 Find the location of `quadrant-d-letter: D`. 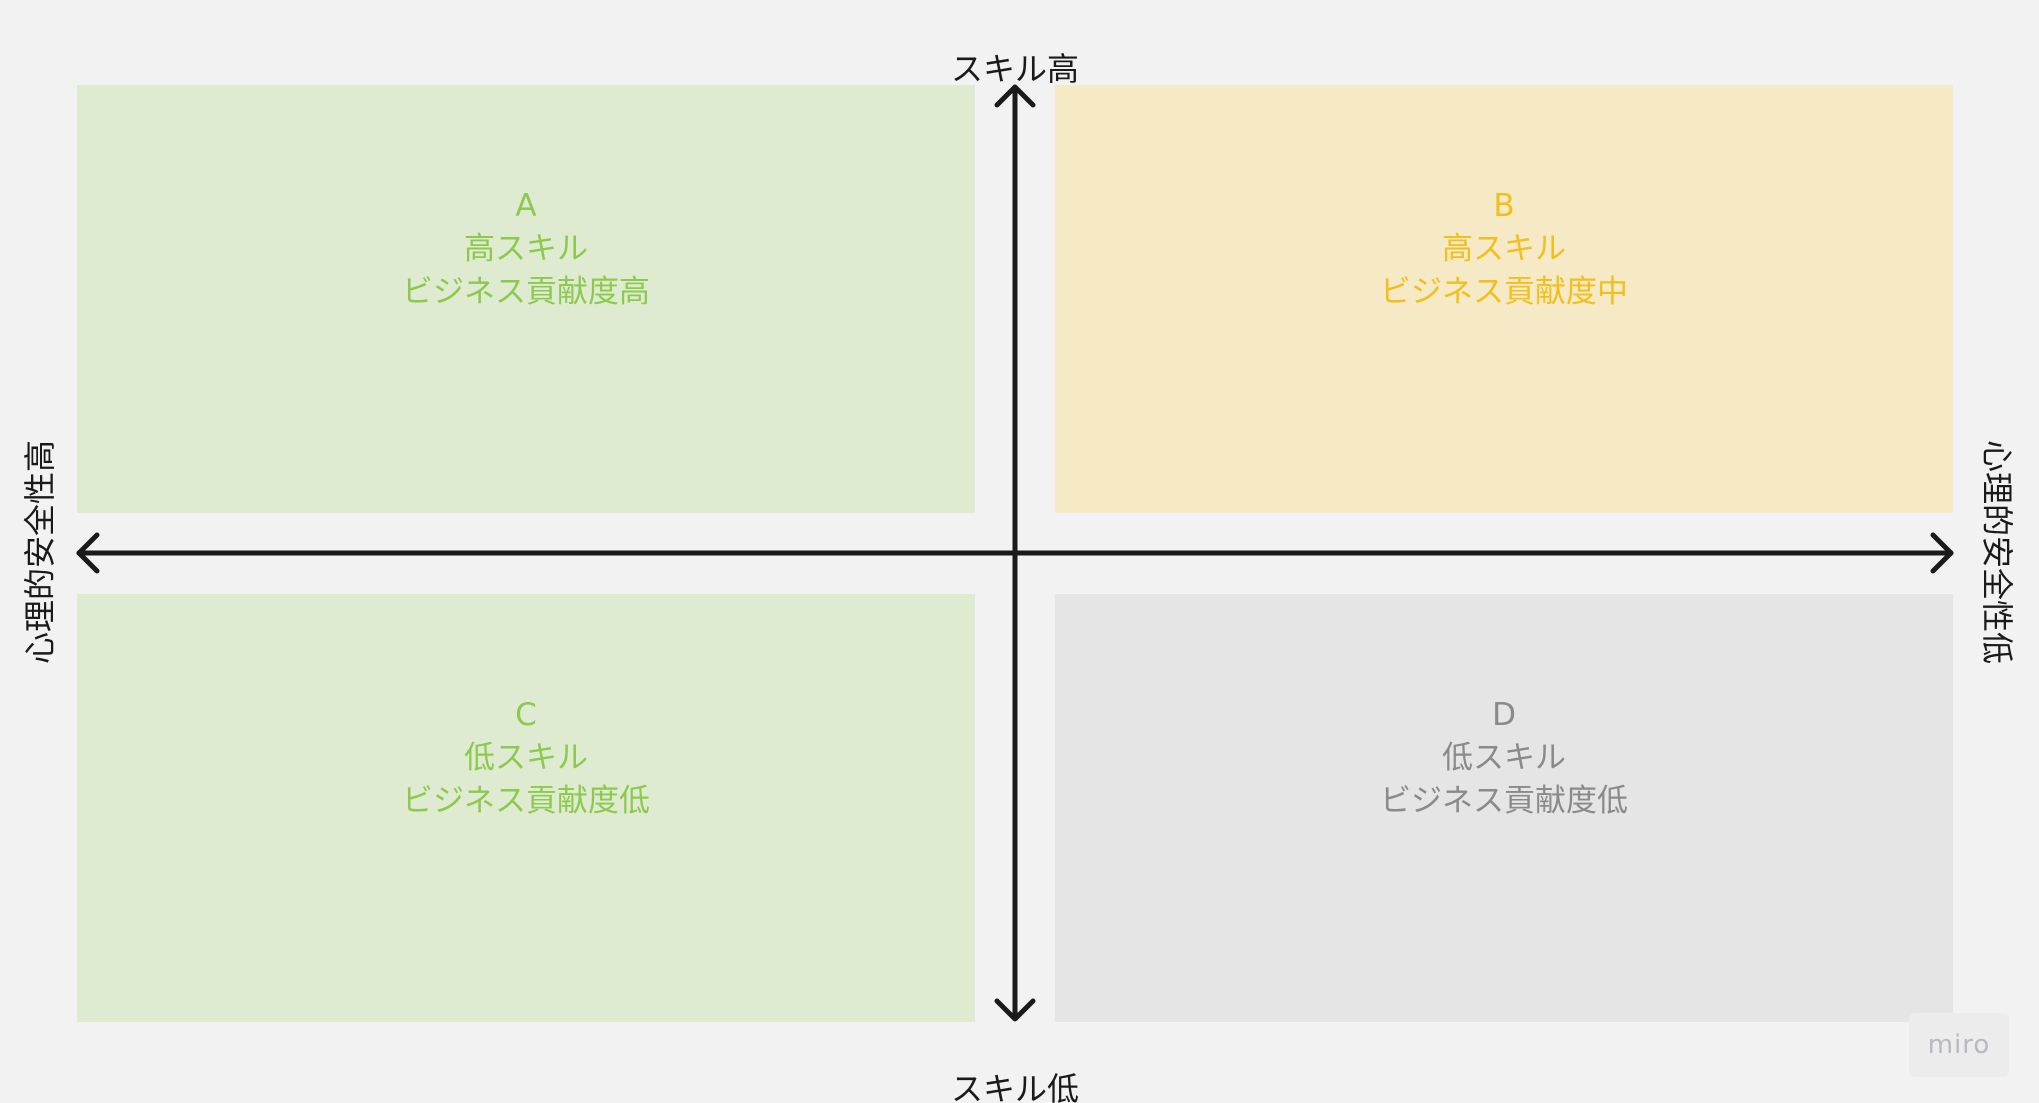

quadrant-d-letter: D is located at coordinates (1504, 715).